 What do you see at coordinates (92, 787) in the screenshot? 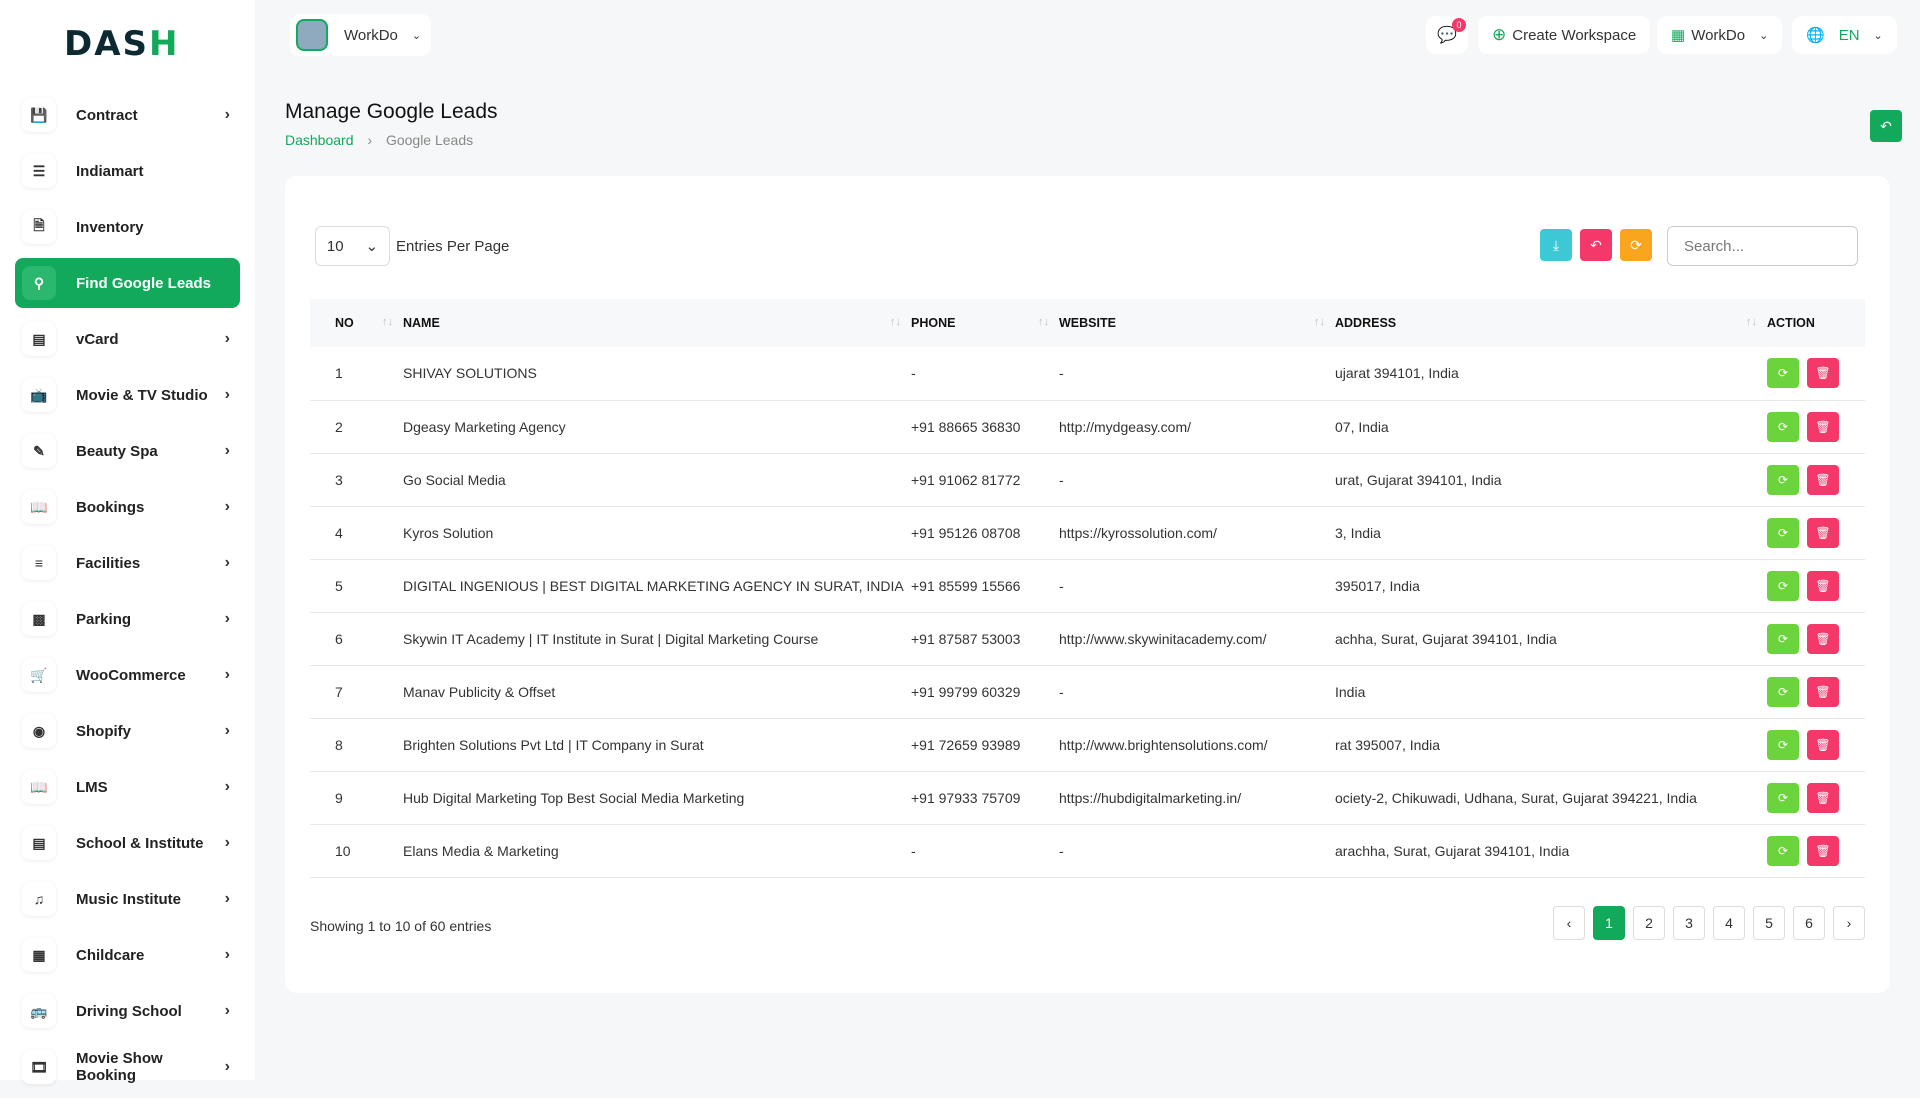
I see `sidebar-item-label: LMS` at bounding box center [92, 787].